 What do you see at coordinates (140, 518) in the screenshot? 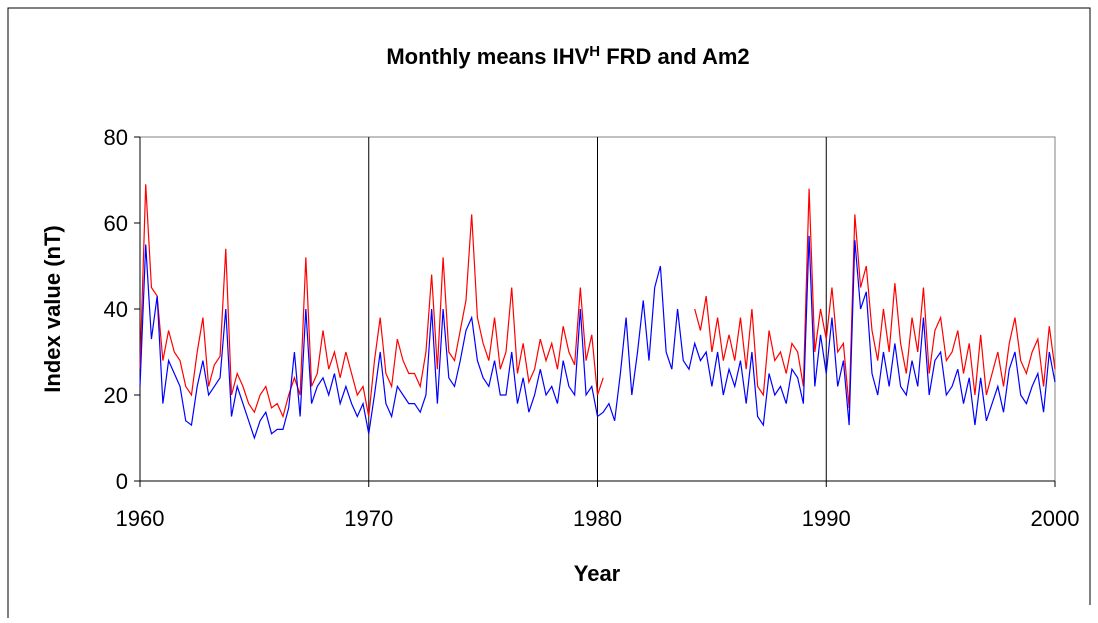
I see `x-tick-label: 1960` at bounding box center [140, 518].